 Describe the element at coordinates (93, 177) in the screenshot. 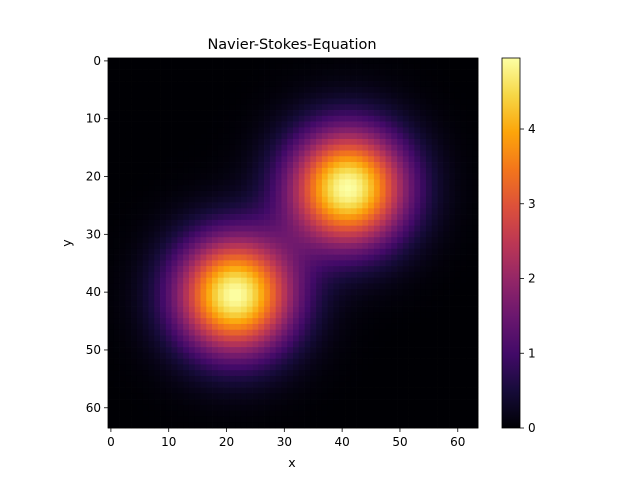

I see `y-tick-label: 20` at that location.